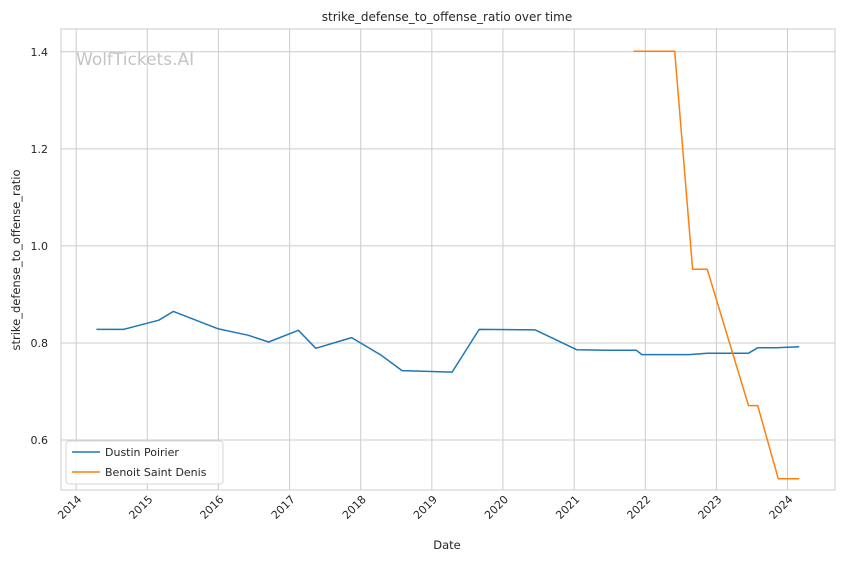 This screenshot has width=844, height=561. I want to click on y-tick-label: 1.0, so click(40, 246).